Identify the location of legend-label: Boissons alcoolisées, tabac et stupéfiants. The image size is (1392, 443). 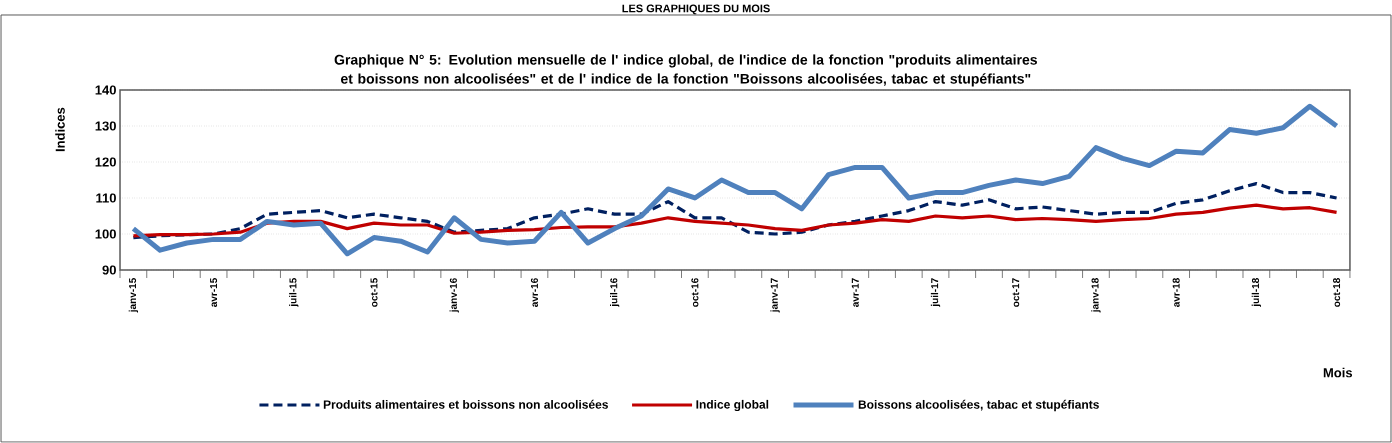
(978, 405).